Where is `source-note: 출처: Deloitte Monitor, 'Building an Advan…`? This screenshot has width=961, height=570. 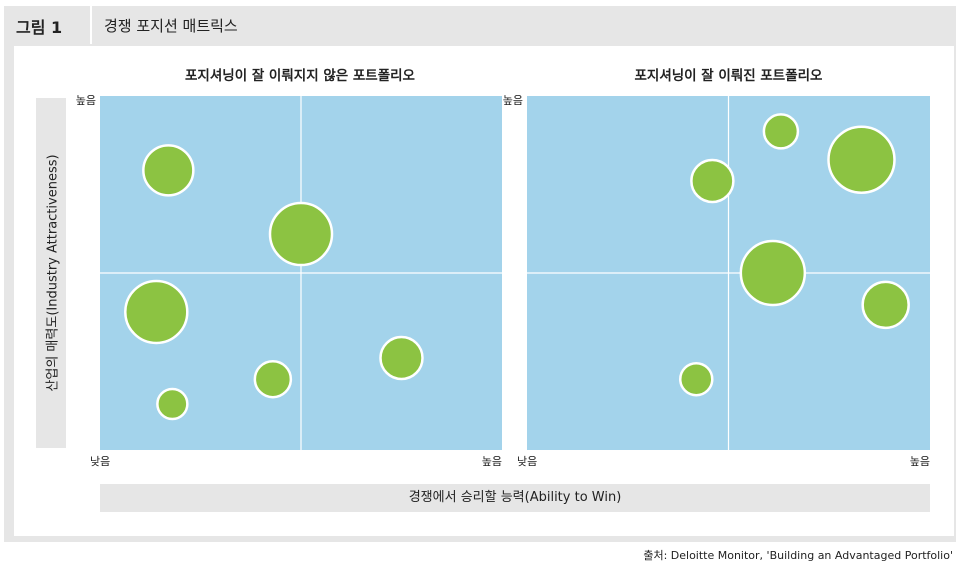 source-note: 출처: Deloitte Monitor, 'Building an Advan… is located at coordinates (798, 555).